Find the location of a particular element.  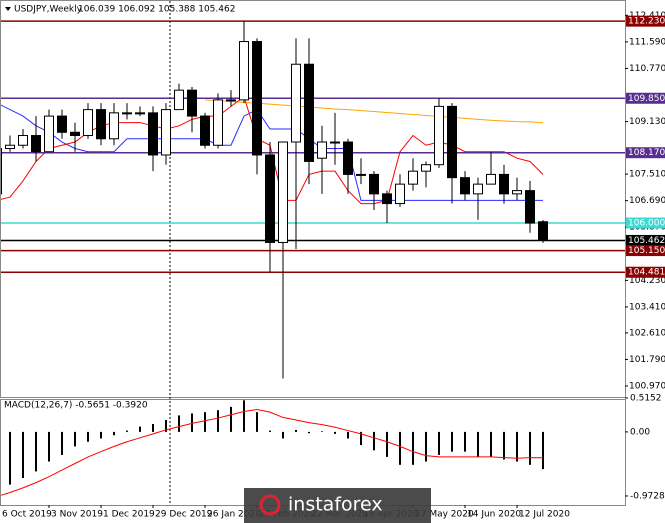

watermark-text: instaforex is located at coordinates (335, 505).